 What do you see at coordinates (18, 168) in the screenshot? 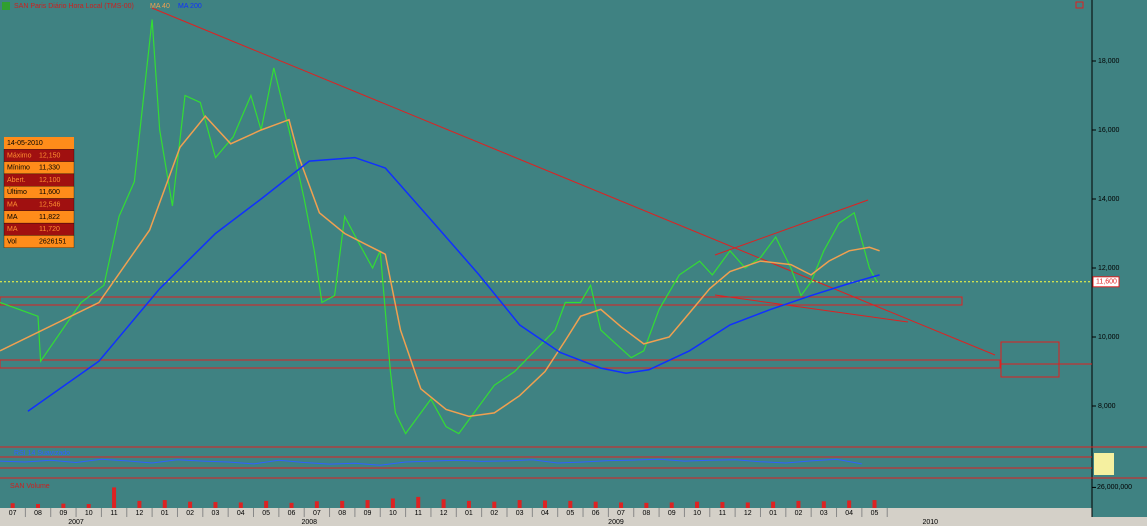
I see `info-label: Mínimo` at bounding box center [18, 168].